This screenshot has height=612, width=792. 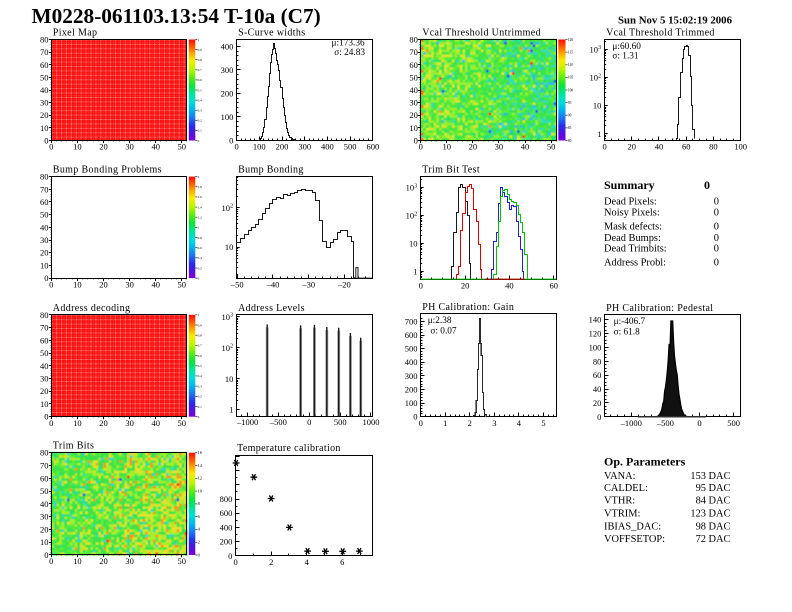 I want to click on svg-text: 1, so click(x=199, y=40).